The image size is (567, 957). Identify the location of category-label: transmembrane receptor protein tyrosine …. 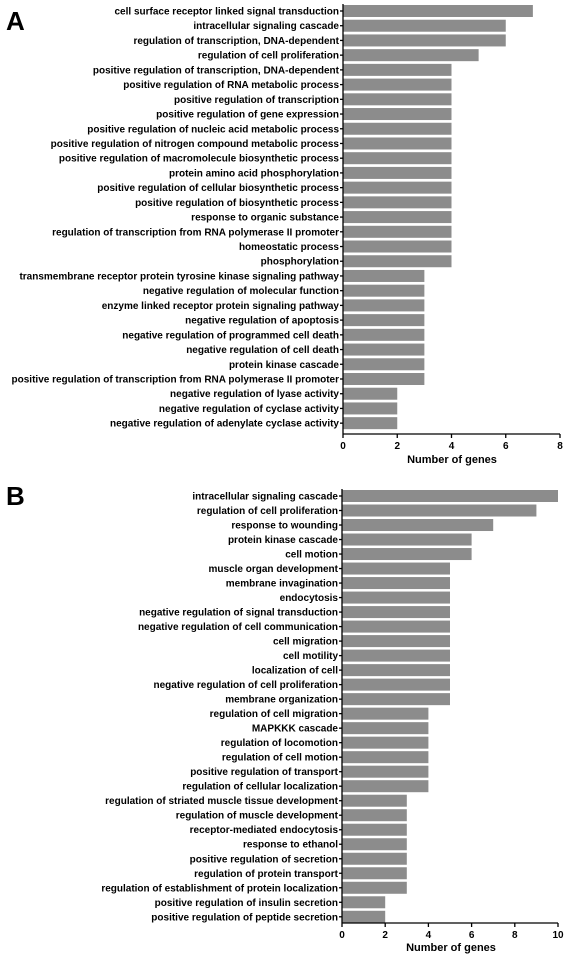
(179, 276).